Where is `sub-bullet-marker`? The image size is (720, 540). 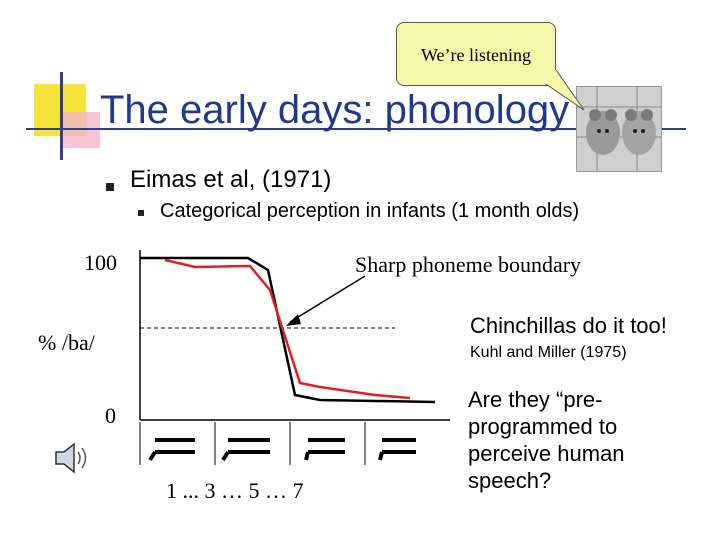 sub-bullet-marker is located at coordinates (141, 213).